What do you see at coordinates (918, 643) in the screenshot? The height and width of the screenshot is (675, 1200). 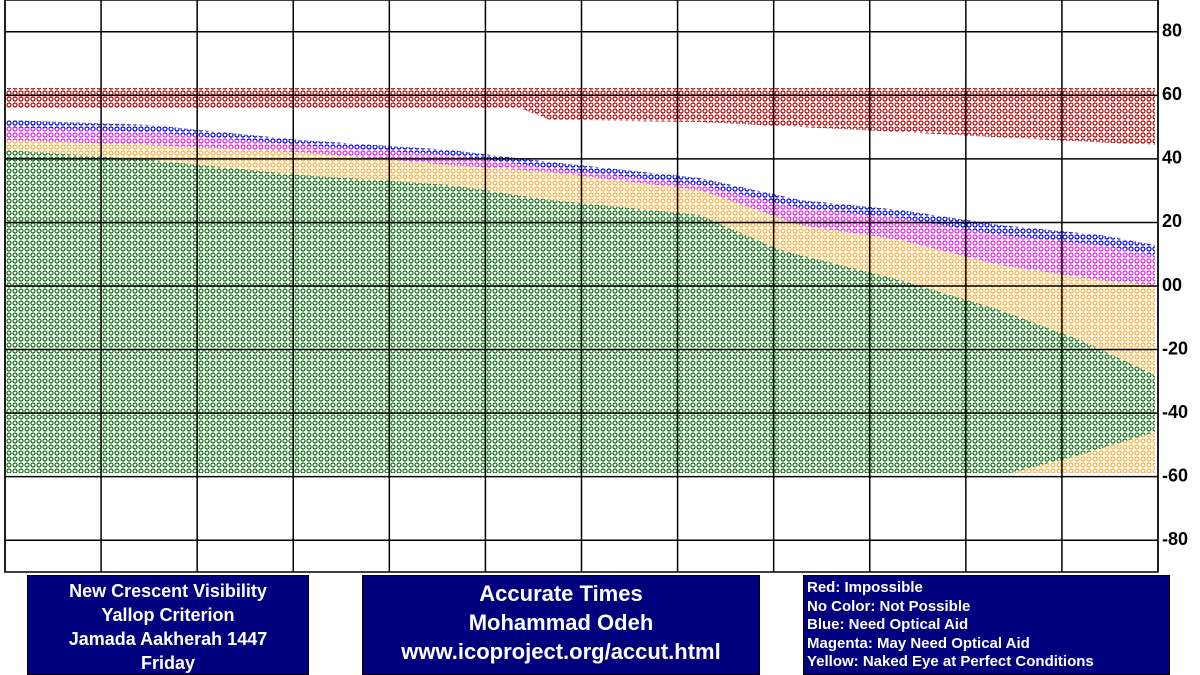 I see `box-line: Magenta: May Need Optical Aid` at bounding box center [918, 643].